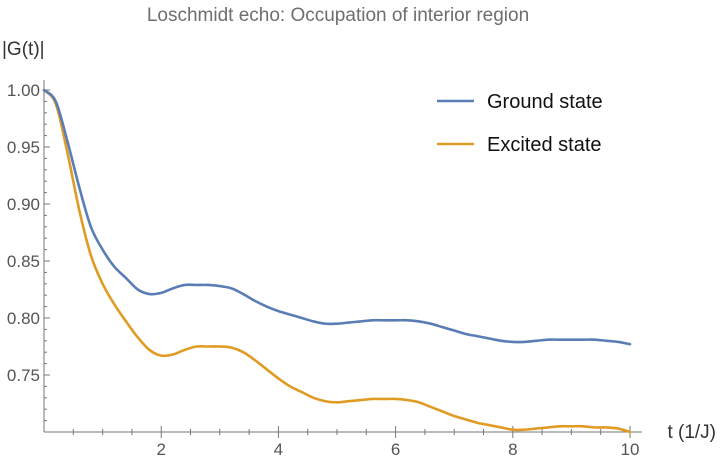 This screenshot has height=464, width=720. Describe the element at coordinates (520, 123) in the screenshot. I see `legend: Ground state Excited state` at that location.